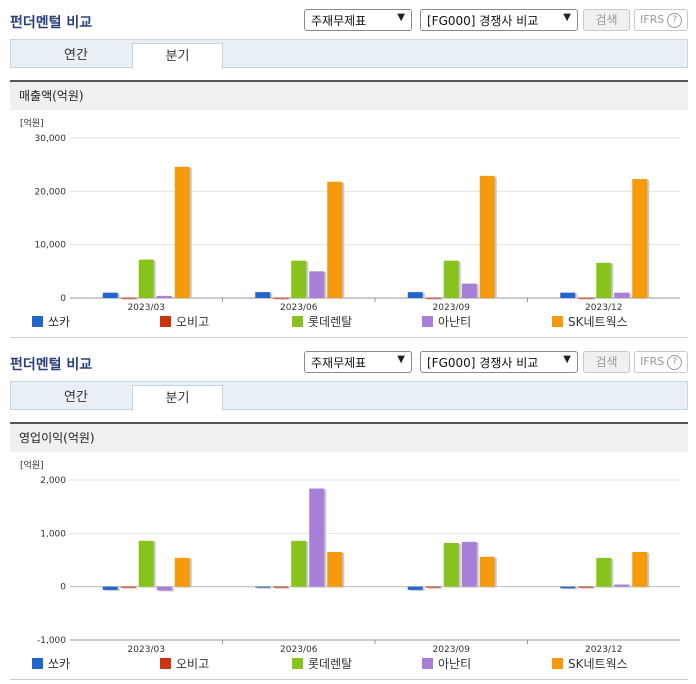 The height and width of the screenshot is (684, 696). I want to click on y-tick-label: 1,000, so click(53, 534).